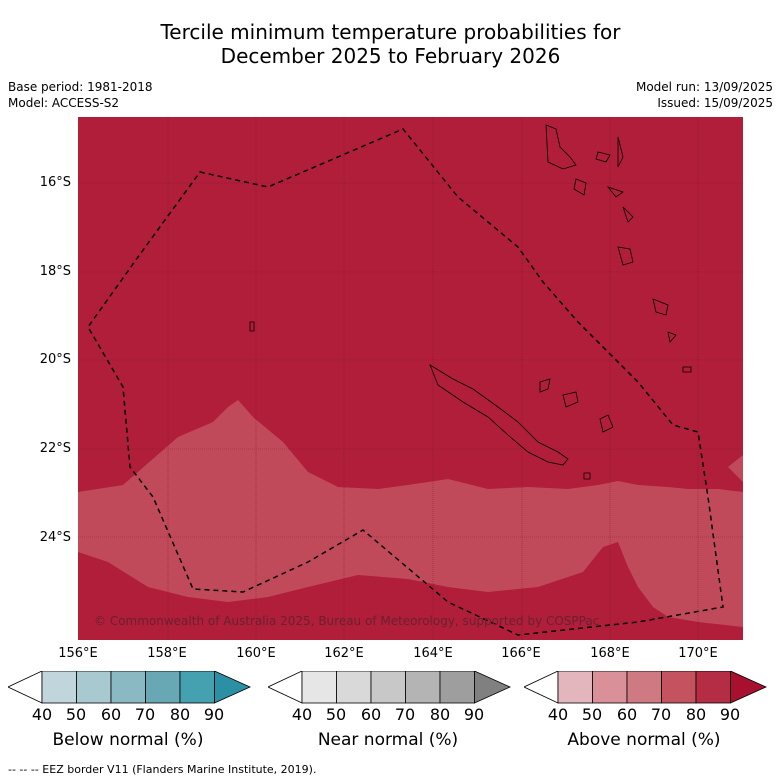 The height and width of the screenshot is (781, 781). I want to click on lon-label-156e: 156°E, so click(78, 653).